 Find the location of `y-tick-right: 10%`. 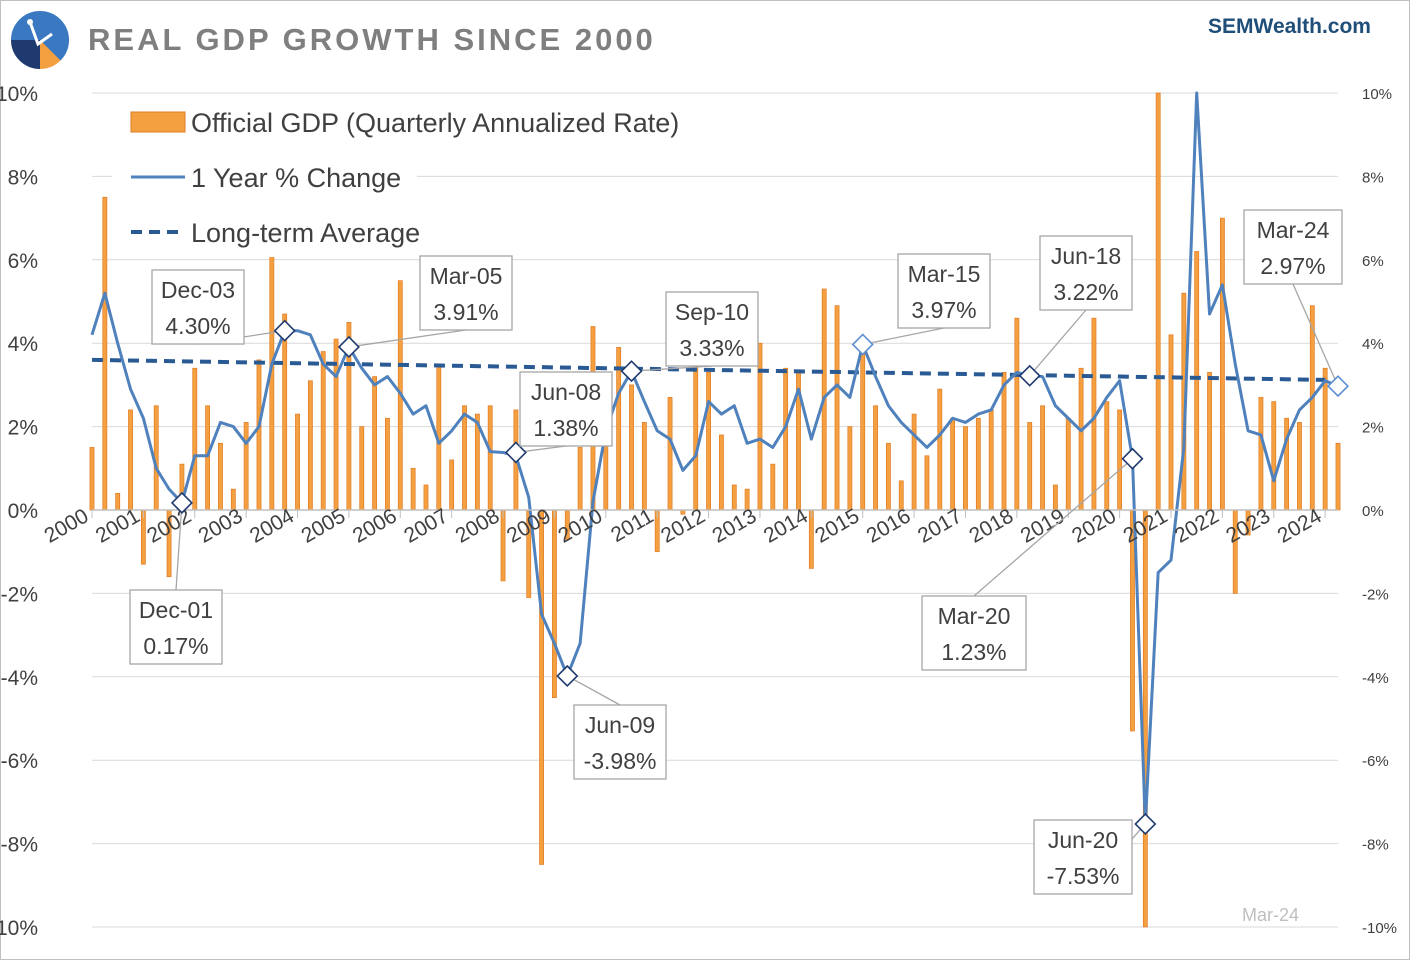

y-tick-right: 10% is located at coordinates (1377, 94).